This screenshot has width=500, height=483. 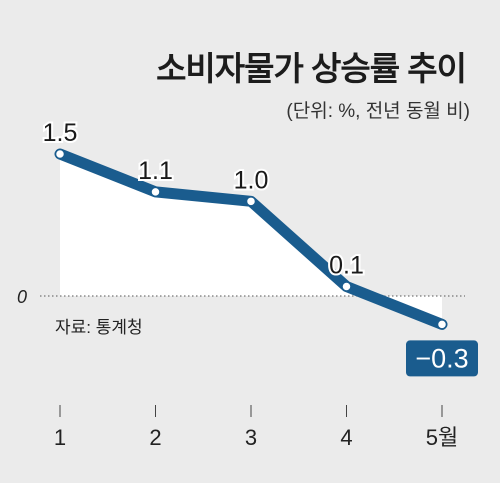 I want to click on data-label: 0.1, so click(x=346, y=266).